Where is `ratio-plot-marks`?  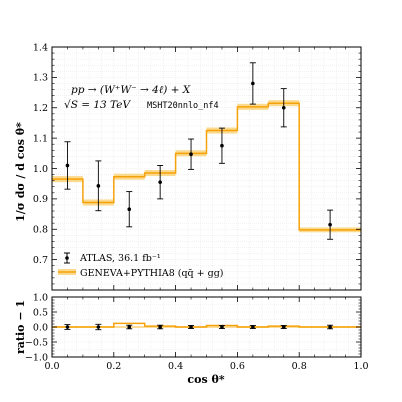 ratio-plot-marks is located at coordinates (206, 326).